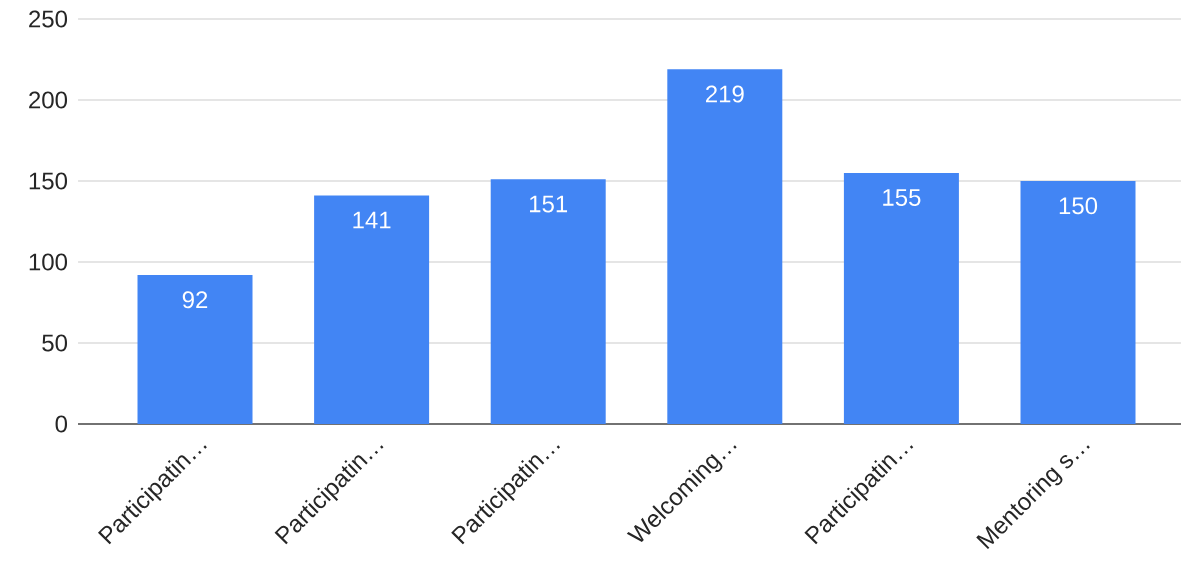 Image resolution: width=1181 pixels, height=585 pixels. What do you see at coordinates (48, 19) in the screenshot?
I see `y-tick-label: 250` at bounding box center [48, 19].